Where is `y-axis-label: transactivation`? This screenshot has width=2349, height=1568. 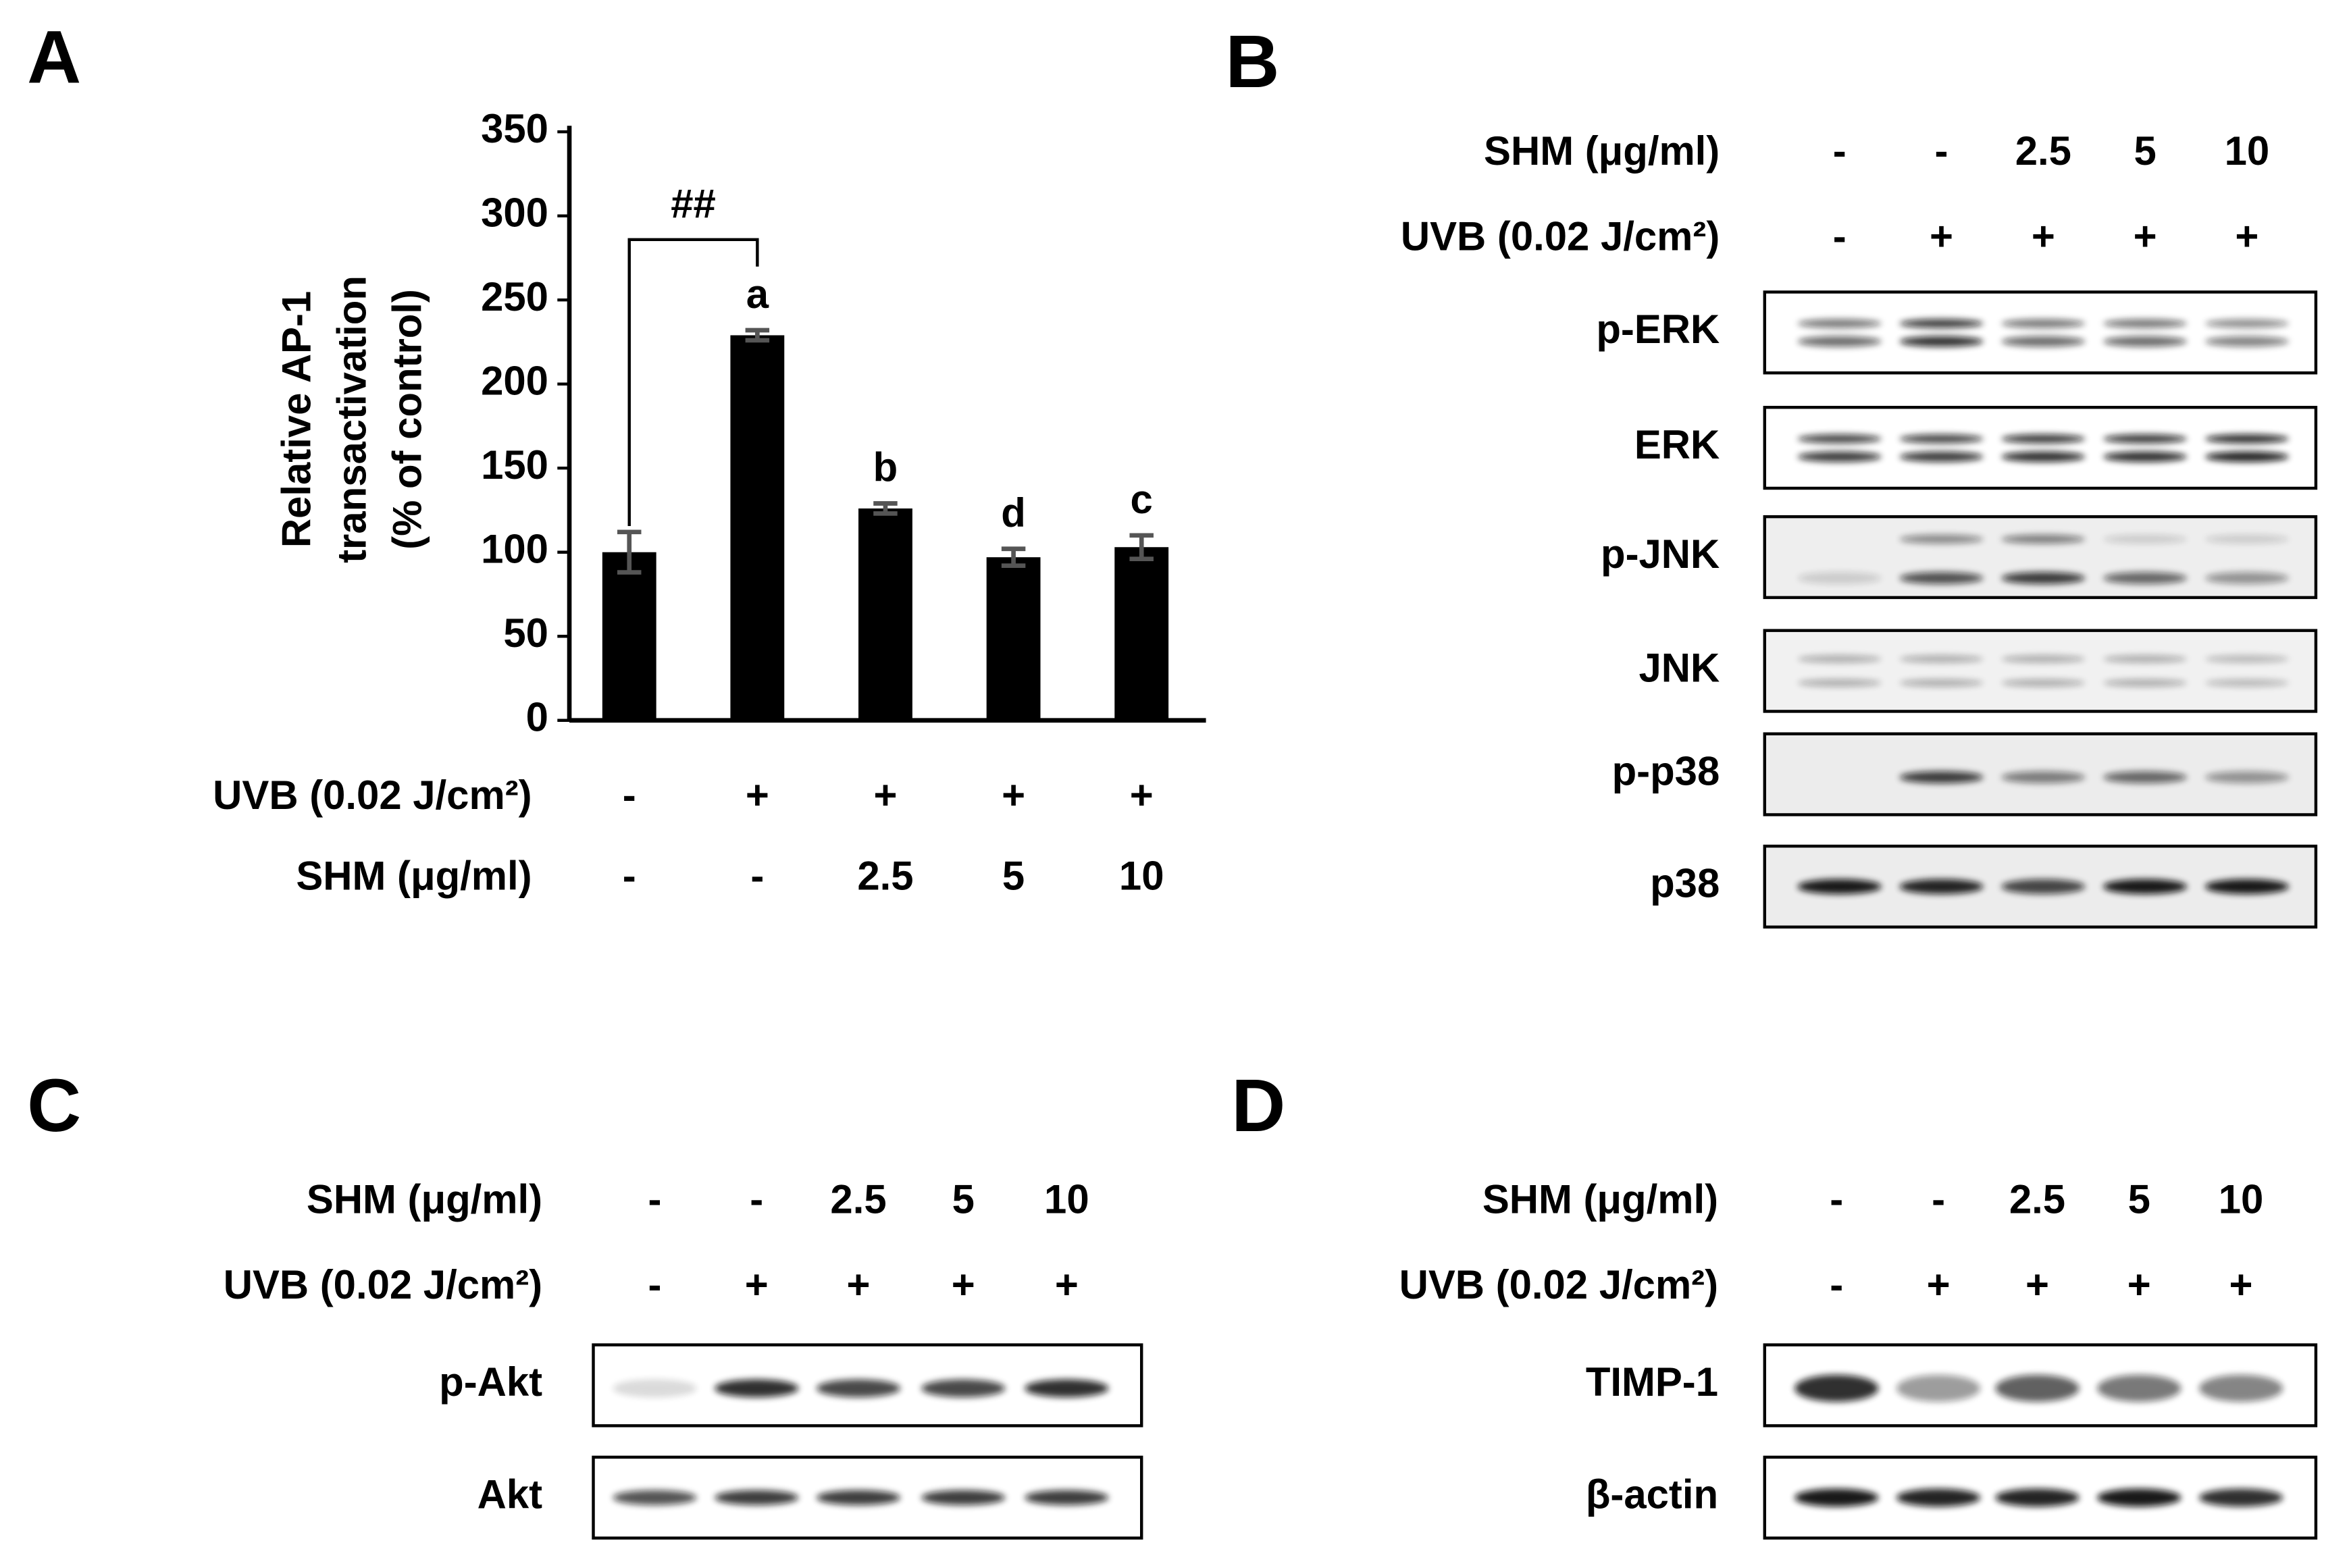 y-axis-label: transactivation is located at coordinates (352, 419).